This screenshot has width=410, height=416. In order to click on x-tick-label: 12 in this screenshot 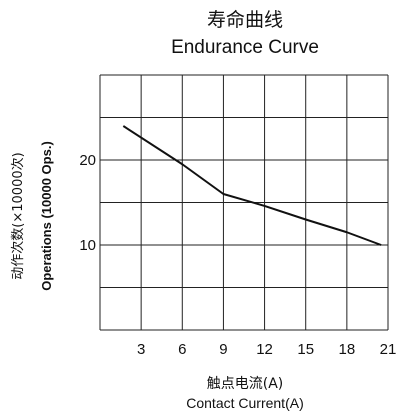, I will do `click(264, 349)`.